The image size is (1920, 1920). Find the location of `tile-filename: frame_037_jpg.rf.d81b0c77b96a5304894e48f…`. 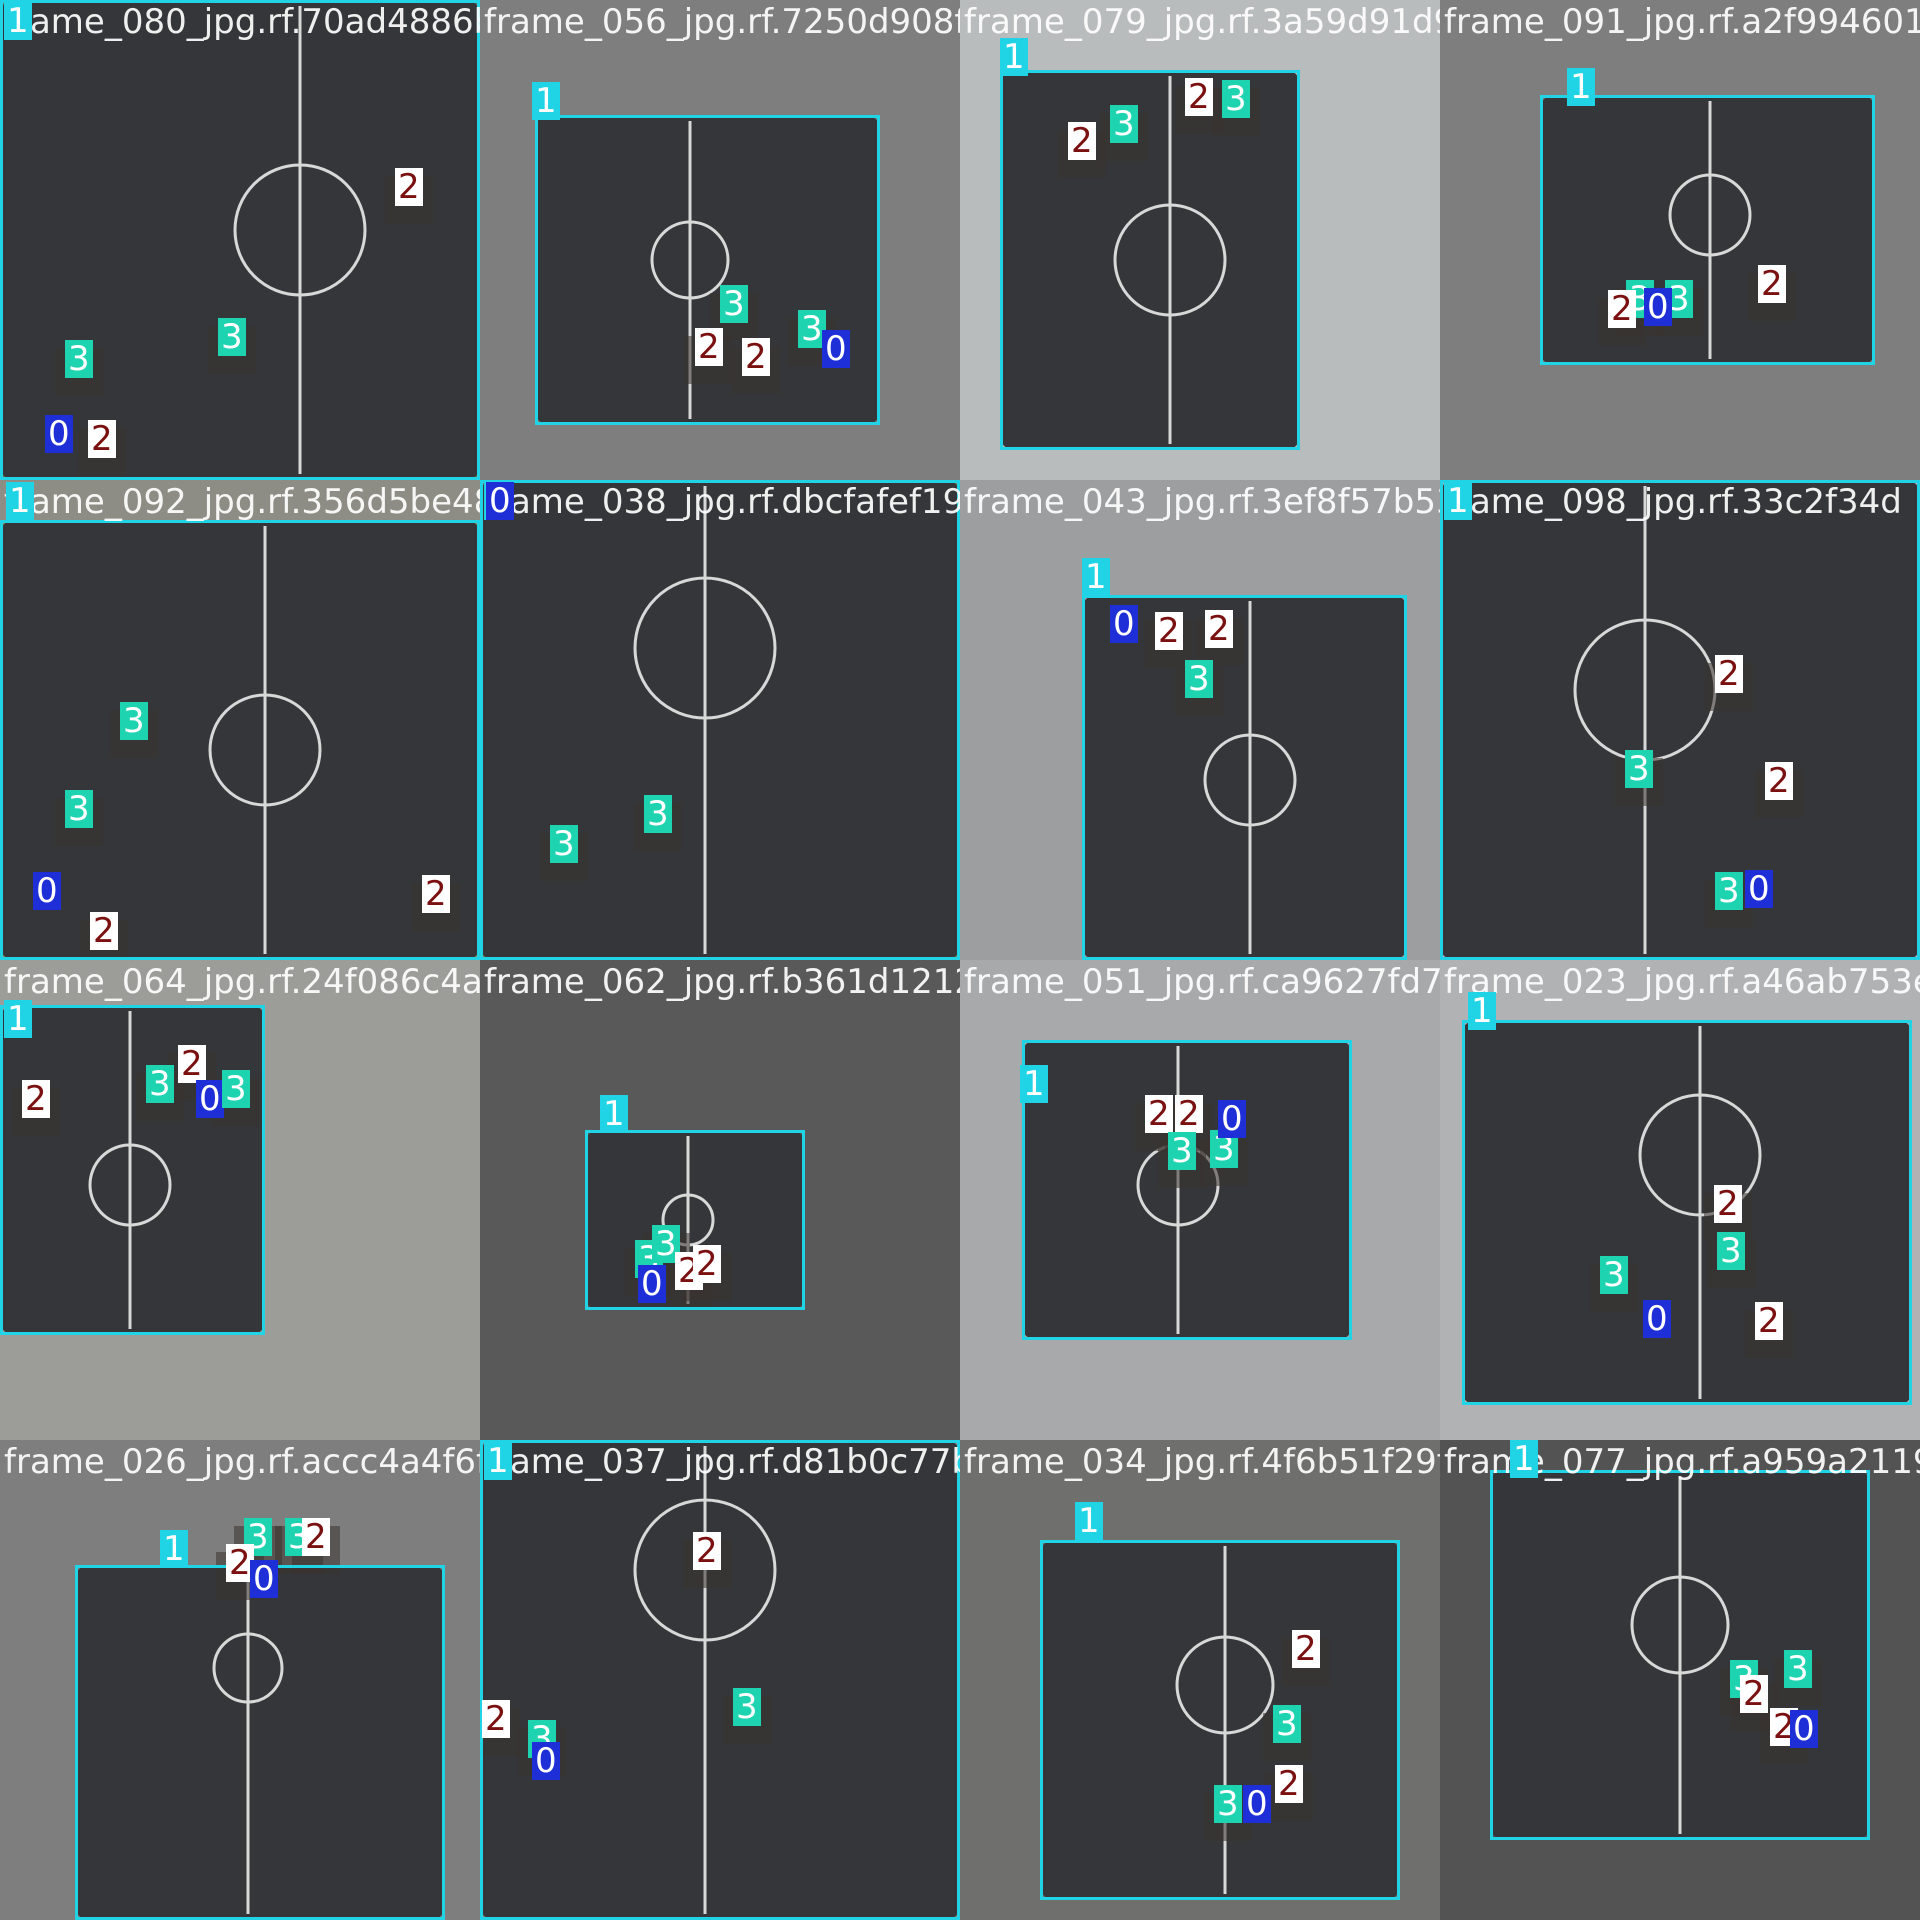

tile-filename: frame_037_jpg.rf.d81b0c77b96a5304894e48f… is located at coordinates (722, 1462).